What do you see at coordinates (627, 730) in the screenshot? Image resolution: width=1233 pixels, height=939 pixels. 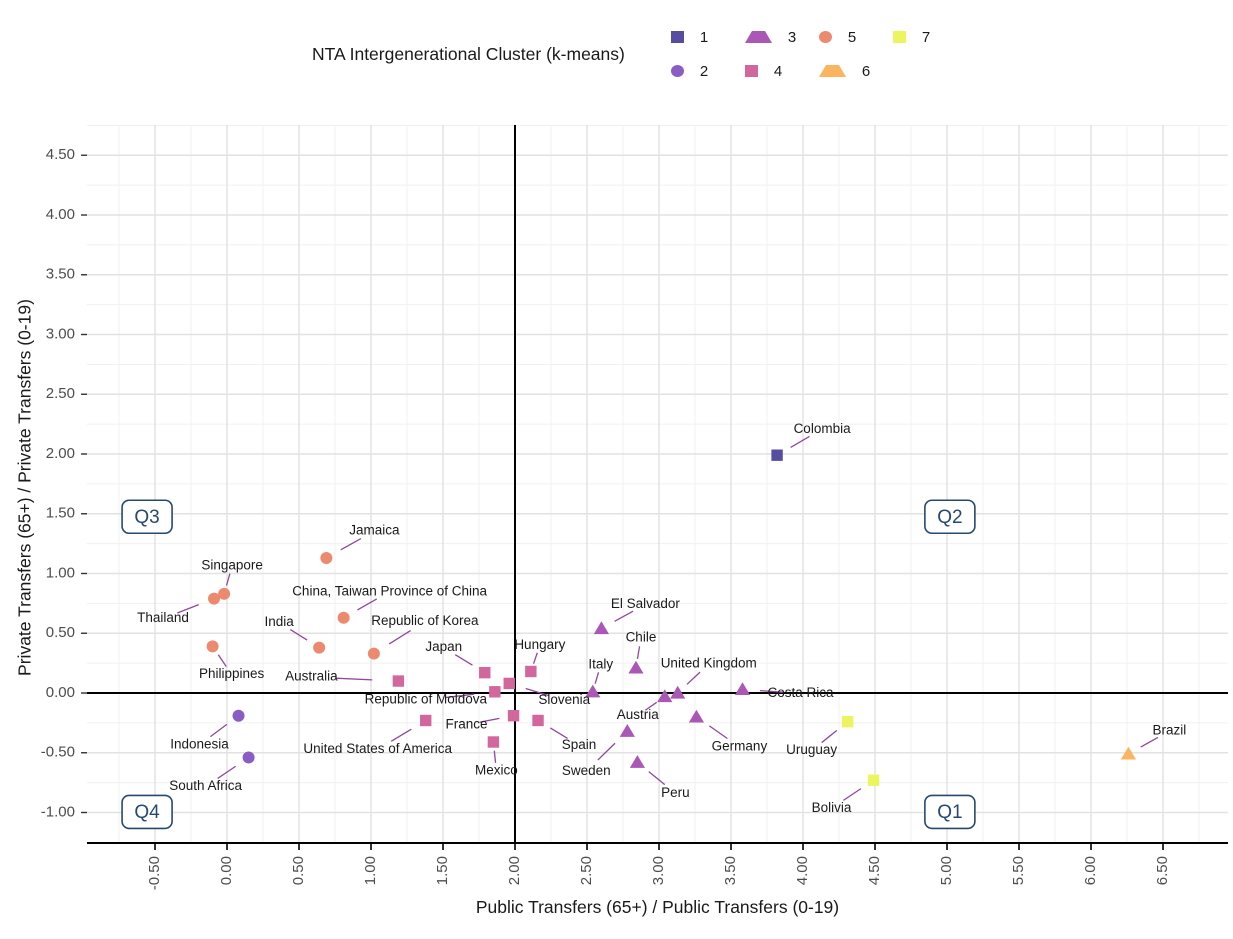 I see `data-point-sweden` at bounding box center [627, 730].